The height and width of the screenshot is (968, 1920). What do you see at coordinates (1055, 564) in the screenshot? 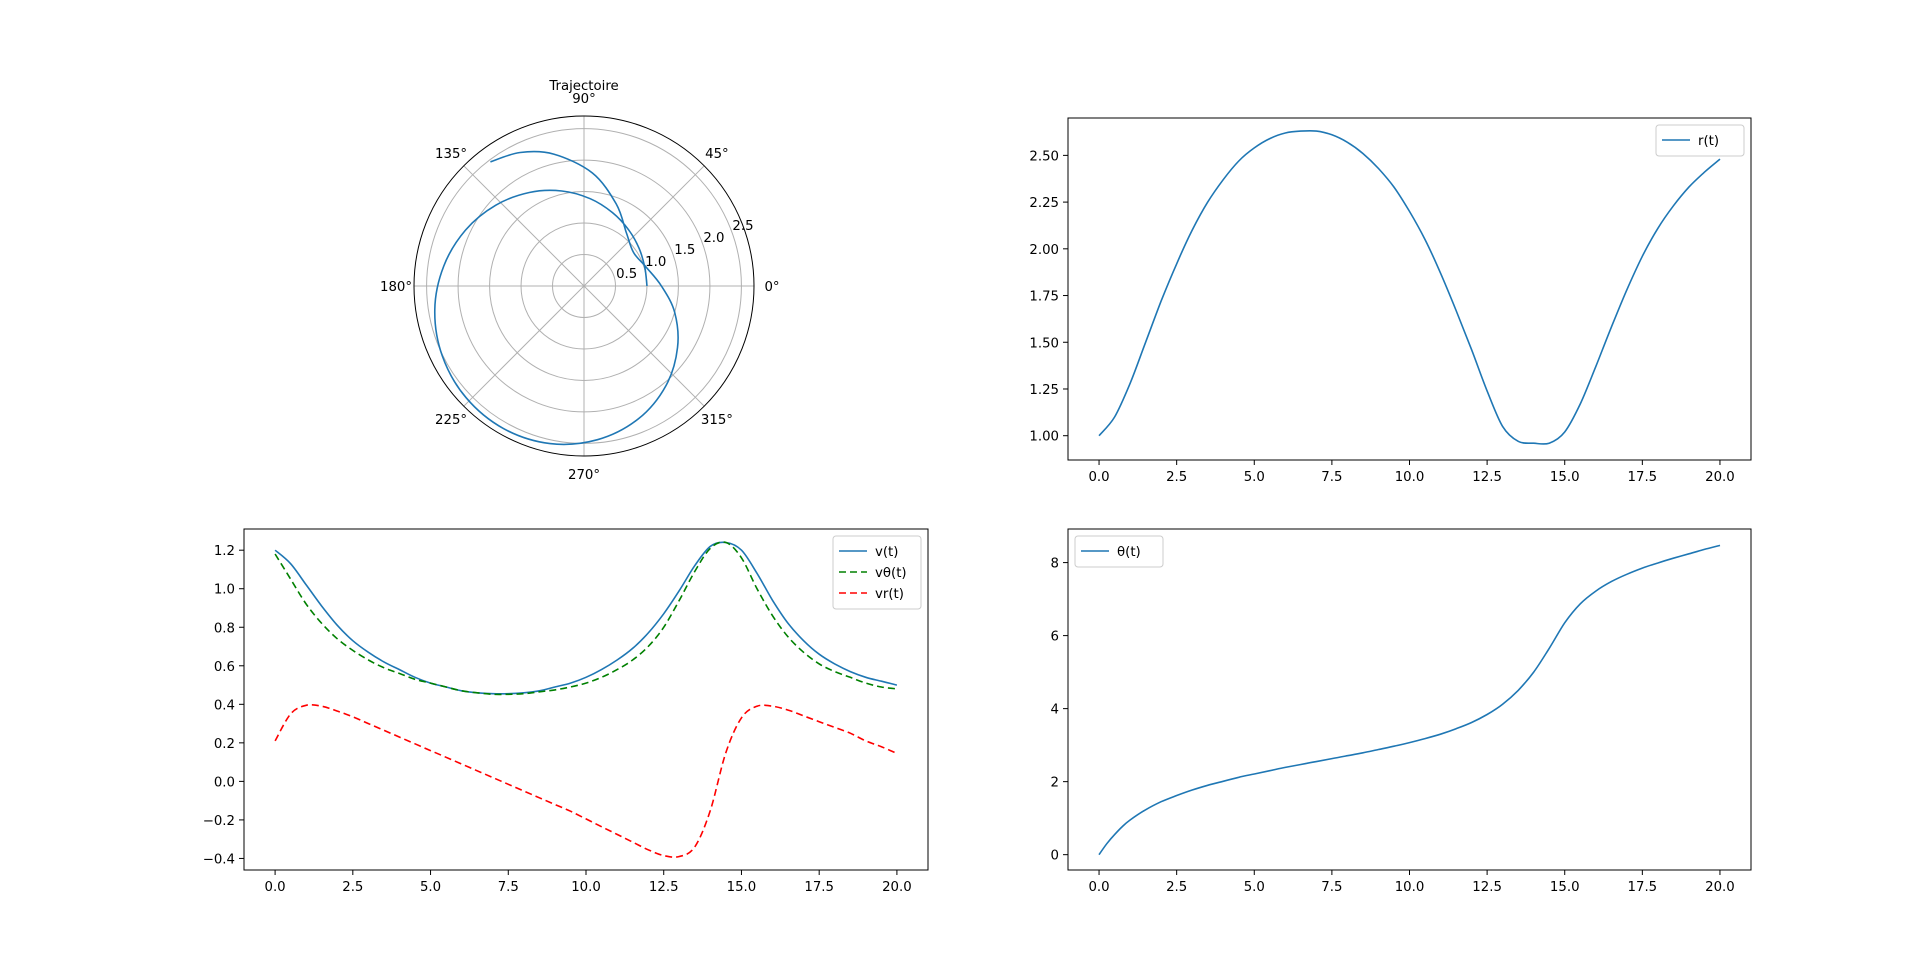
I see `y-tick-label: 8` at bounding box center [1055, 564].